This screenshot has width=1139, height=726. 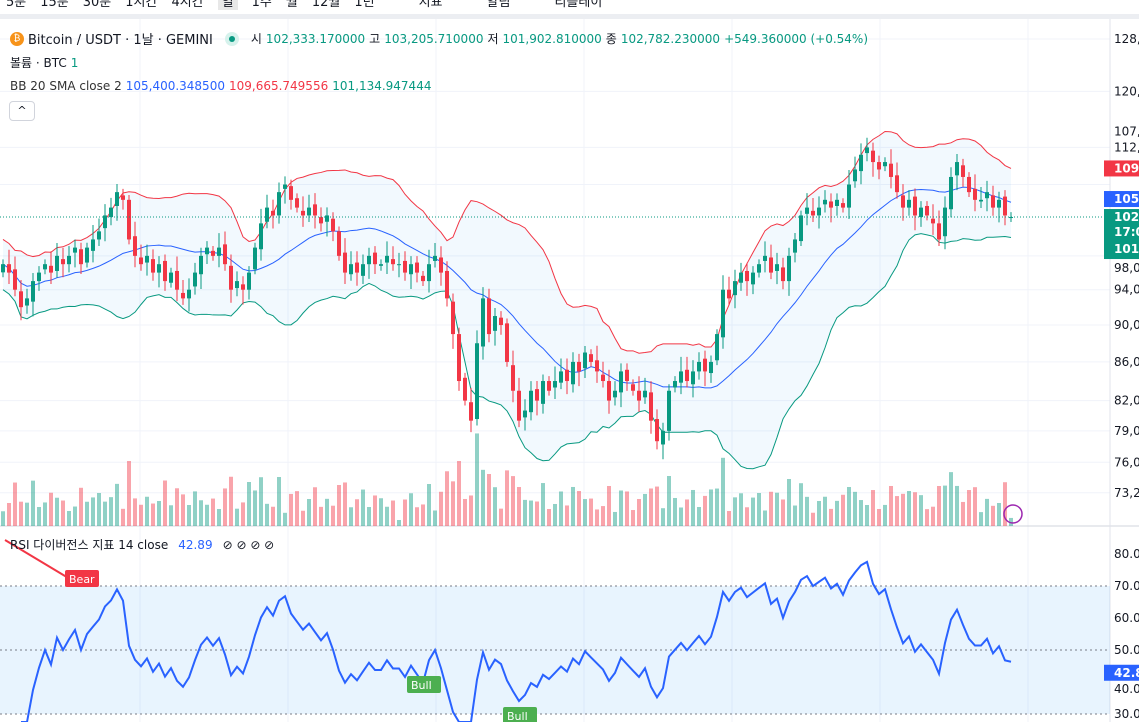 What do you see at coordinates (120, 40) in the screenshot?
I see `symbol-title: Bitcoin / USDT · 1날 · GEMINI` at bounding box center [120, 40].